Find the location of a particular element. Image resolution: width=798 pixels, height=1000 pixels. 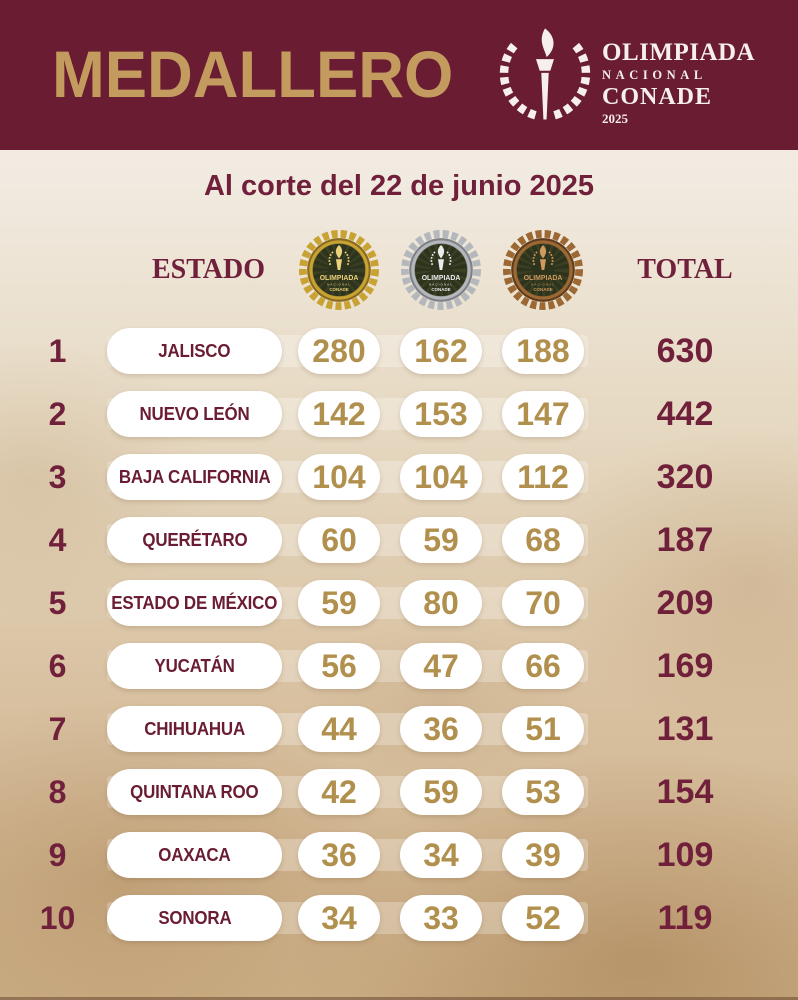

gold-count: 36 is located at coordinates (339, 854).